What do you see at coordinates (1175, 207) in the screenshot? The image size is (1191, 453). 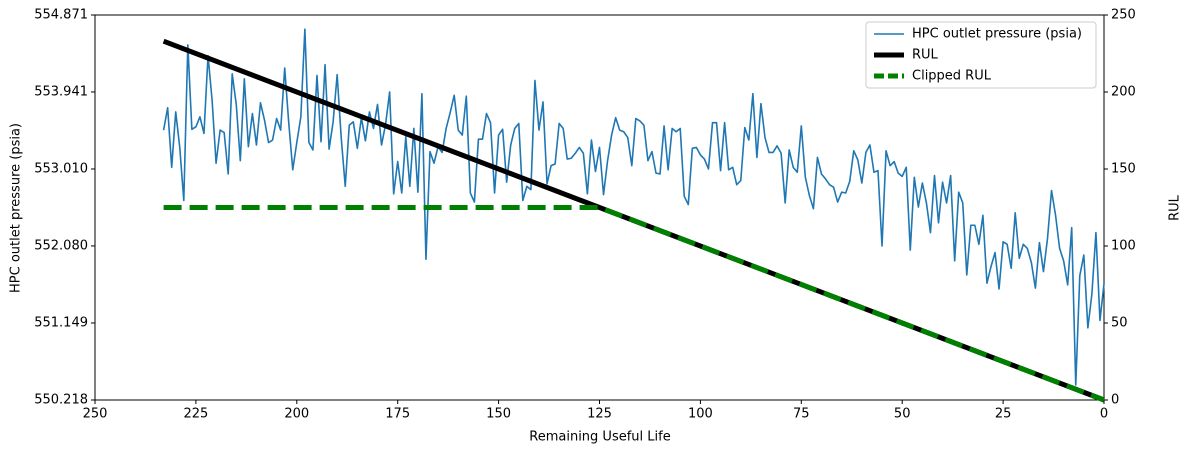 I see `y2-axis-label: RUL` at bounding box center [1175, 207].